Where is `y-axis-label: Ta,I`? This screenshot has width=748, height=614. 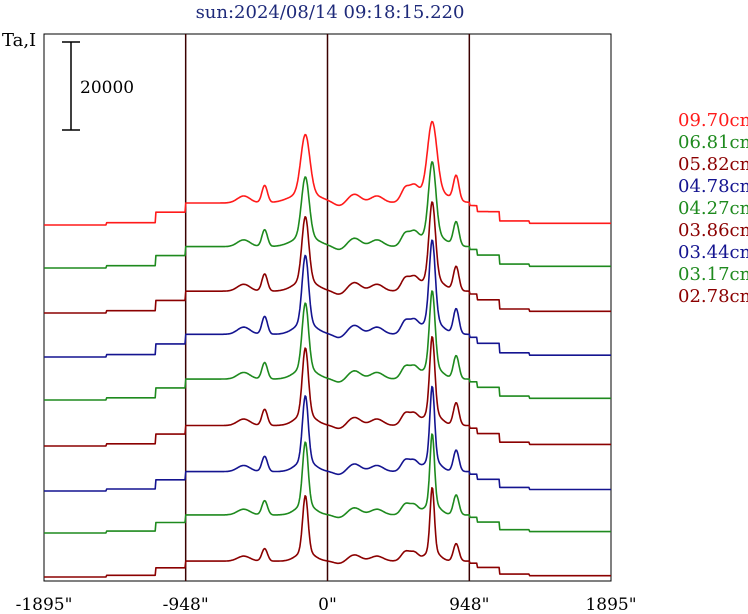 y-axis-label: Ta,I is located at coordinates (19, 40).